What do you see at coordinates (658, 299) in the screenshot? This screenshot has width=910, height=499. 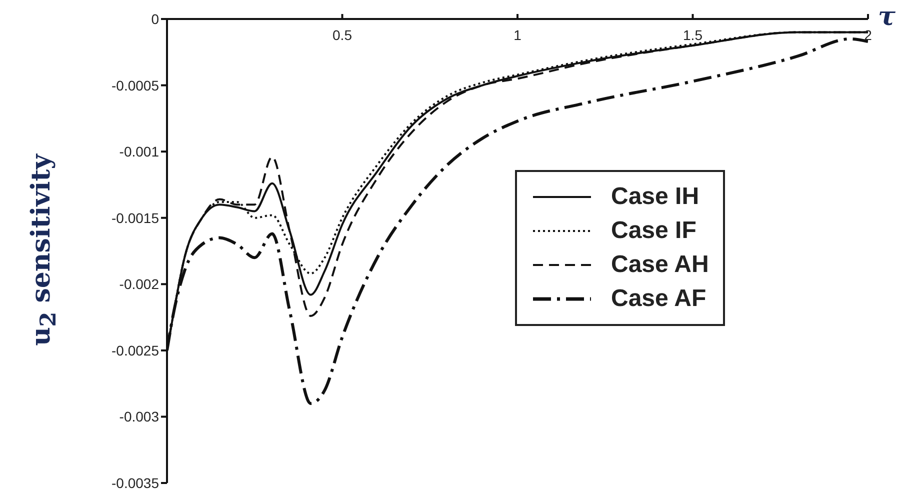 I see `legend-label: Case AF` at bounding box center [658, 299].